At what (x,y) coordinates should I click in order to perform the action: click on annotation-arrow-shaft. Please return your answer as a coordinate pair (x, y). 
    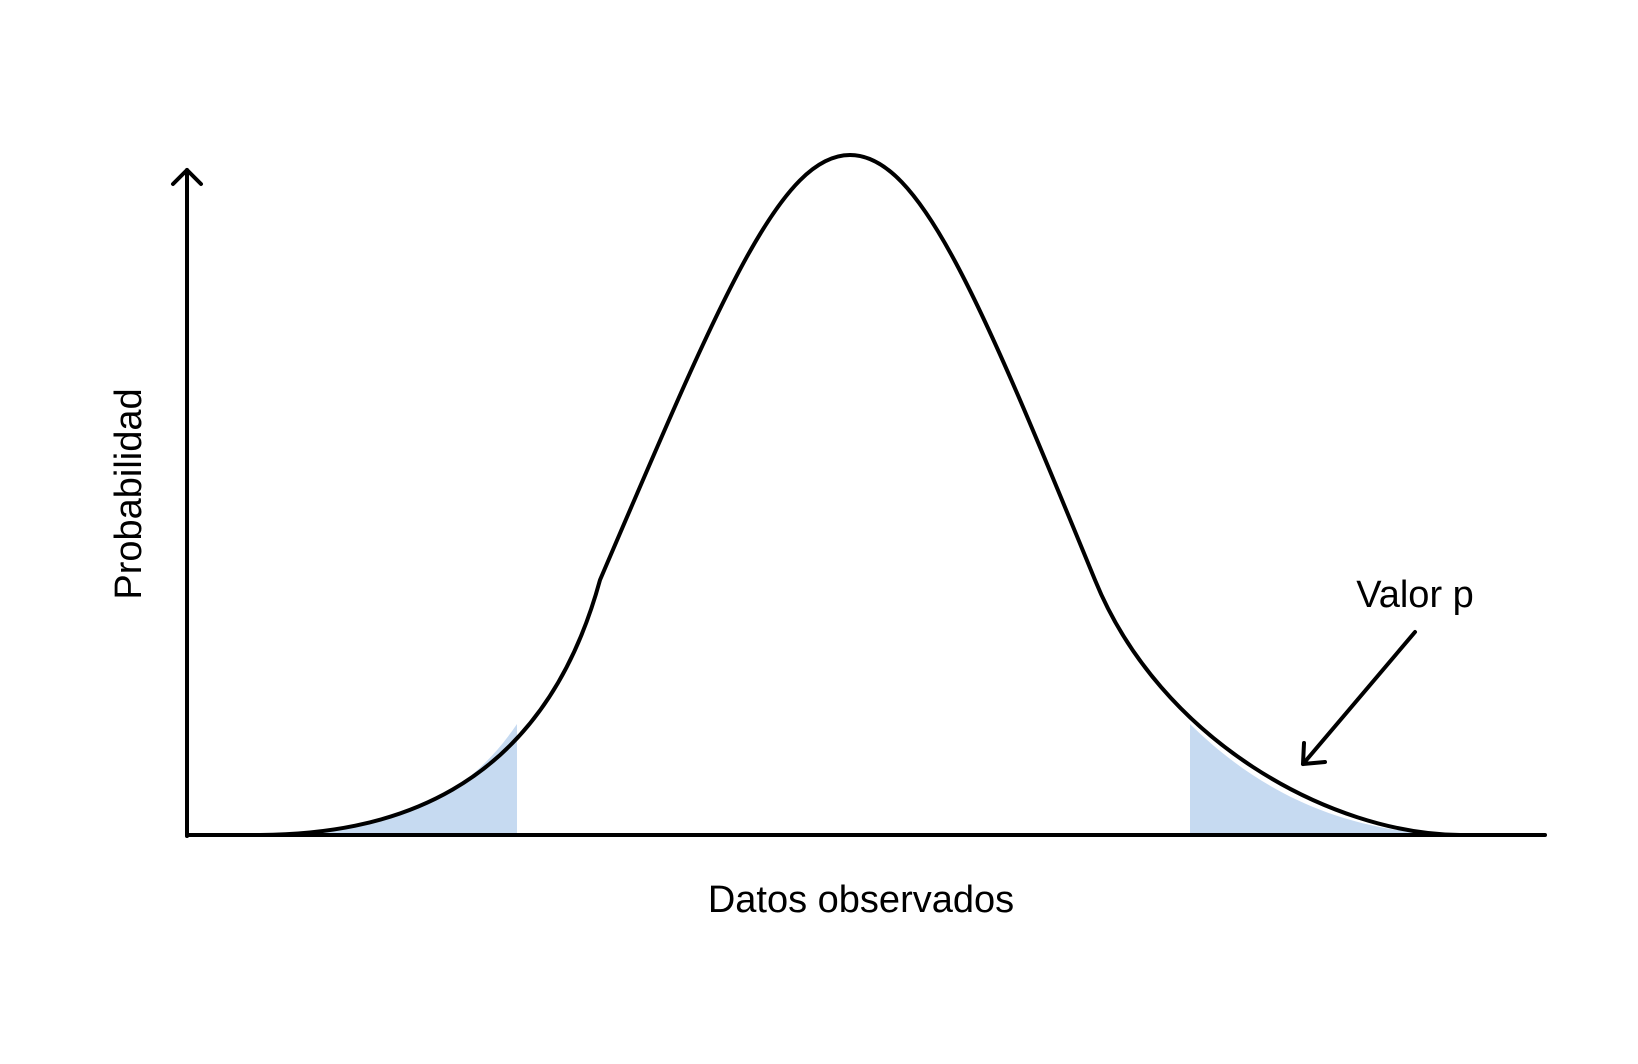
    Looking at the image, I should click on (1359, 698).